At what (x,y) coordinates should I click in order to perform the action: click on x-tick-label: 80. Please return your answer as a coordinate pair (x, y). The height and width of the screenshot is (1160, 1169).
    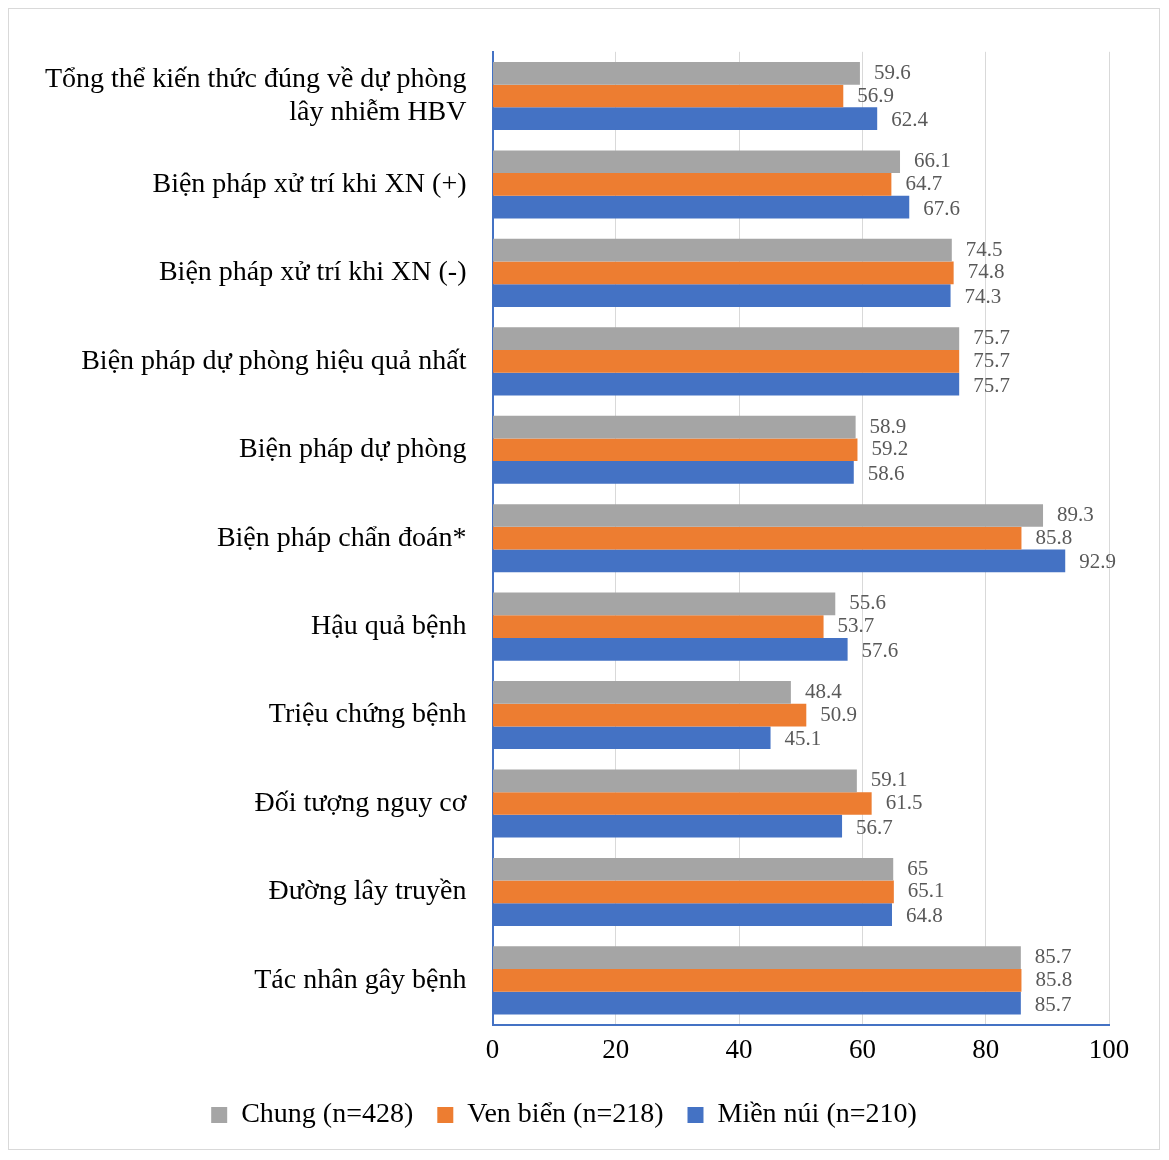
    Looking at the image, I should click on (986, 1048).